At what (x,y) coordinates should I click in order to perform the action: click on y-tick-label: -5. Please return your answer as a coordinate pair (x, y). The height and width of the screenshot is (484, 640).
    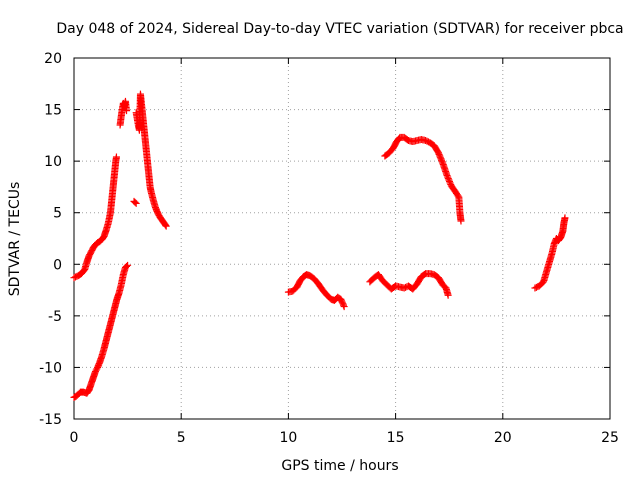
    Looking at the image, I should click on (55, 317).